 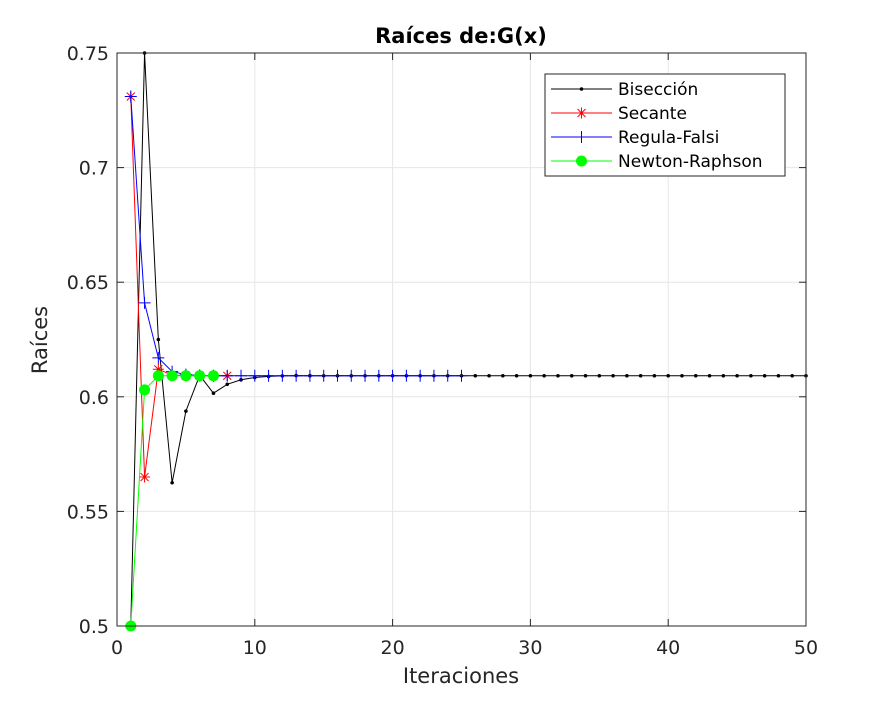 I want to click on y-tick-label: 0.7, so click(x=94, y=169).